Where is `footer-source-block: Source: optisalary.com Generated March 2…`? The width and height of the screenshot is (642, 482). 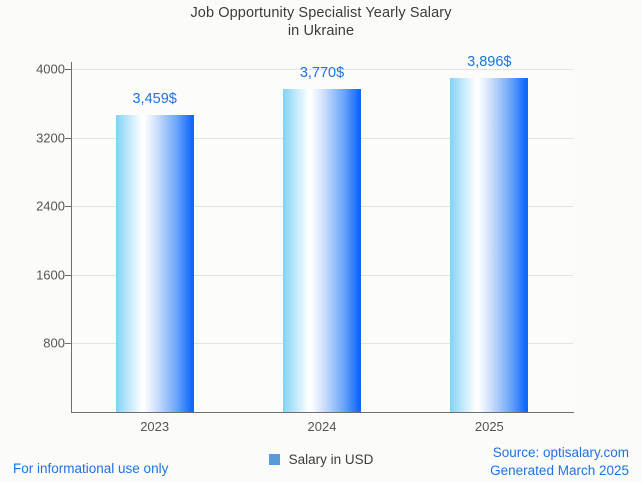 footer-source-block: Source: optisalary.com Generated March 2… is located at coordinates (559, 462).